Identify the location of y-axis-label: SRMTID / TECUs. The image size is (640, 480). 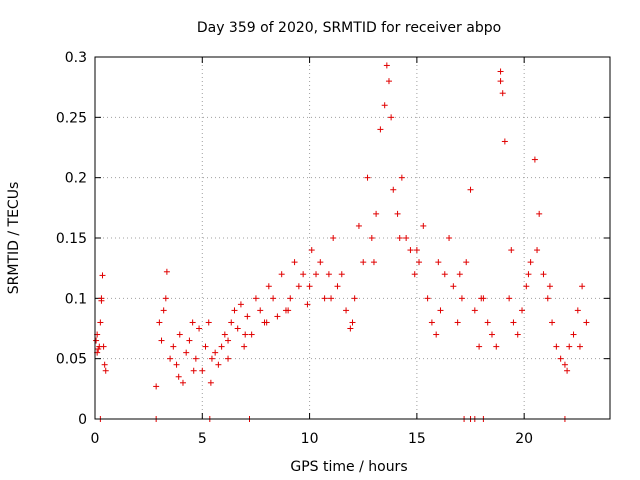
(14, 238).